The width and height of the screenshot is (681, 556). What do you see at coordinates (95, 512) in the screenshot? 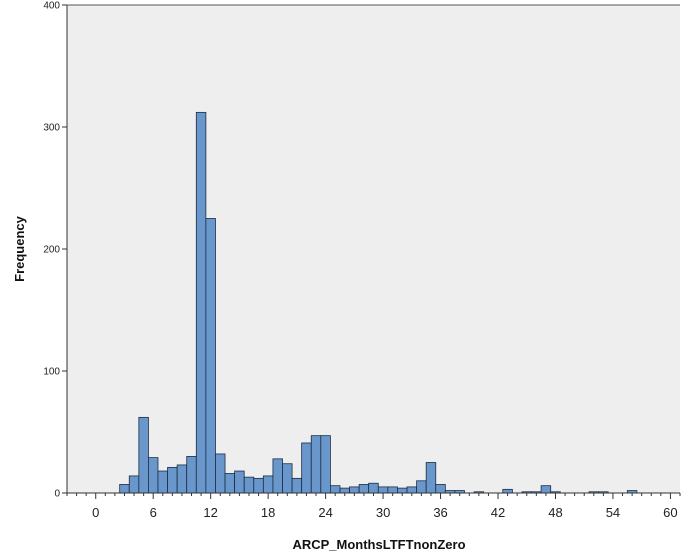
I see `x-tick-label: 0` at bounding box center [95, 512].